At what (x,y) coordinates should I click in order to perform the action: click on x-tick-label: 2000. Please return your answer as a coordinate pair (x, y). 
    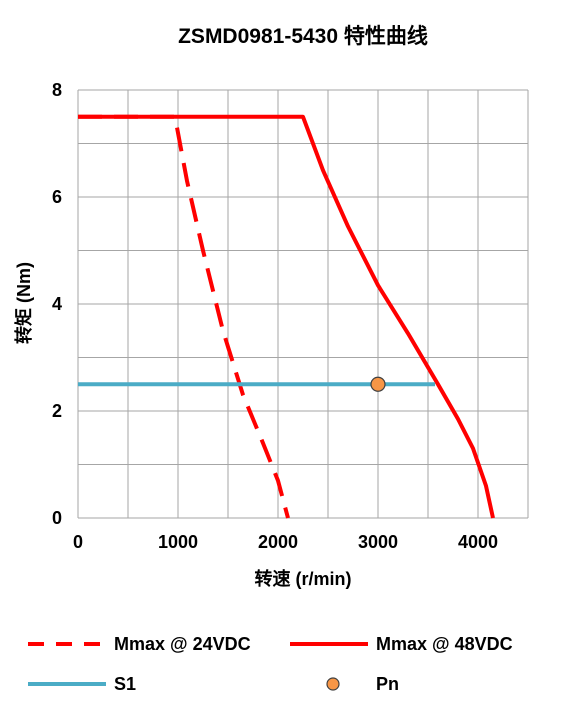
    Looking at the image, I should click on (278, 542).